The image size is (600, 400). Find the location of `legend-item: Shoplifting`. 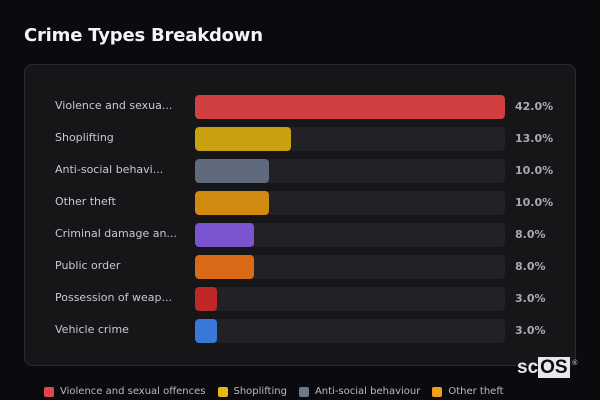

legend-item: Shoplifting is located at coordinates (252, 391).